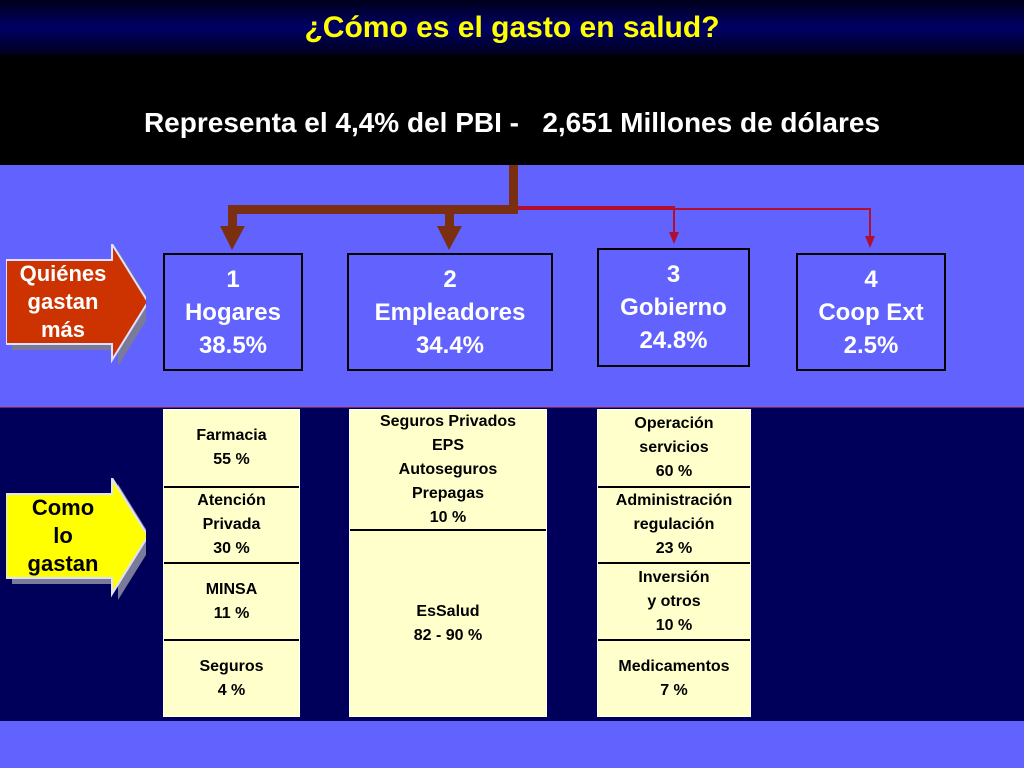 The image size is (1024, 768). I want to click on payer-name: Gobierno, so click(673, 307).